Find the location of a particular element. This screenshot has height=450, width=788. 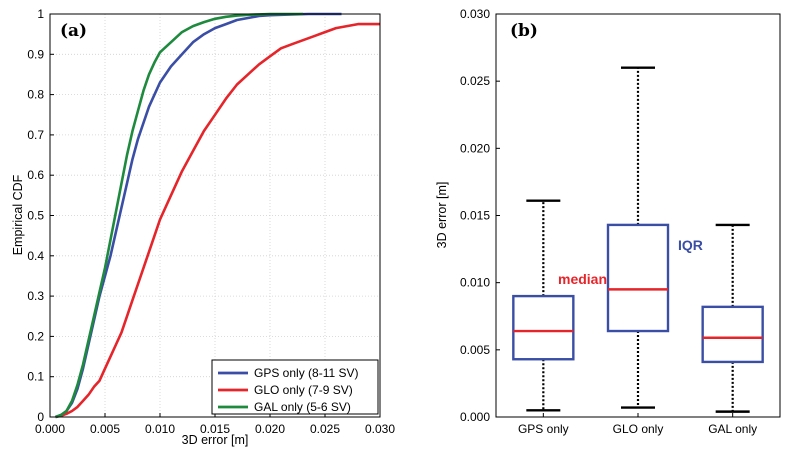

panel-label-a: (a) is located at coordinates (73, 31).